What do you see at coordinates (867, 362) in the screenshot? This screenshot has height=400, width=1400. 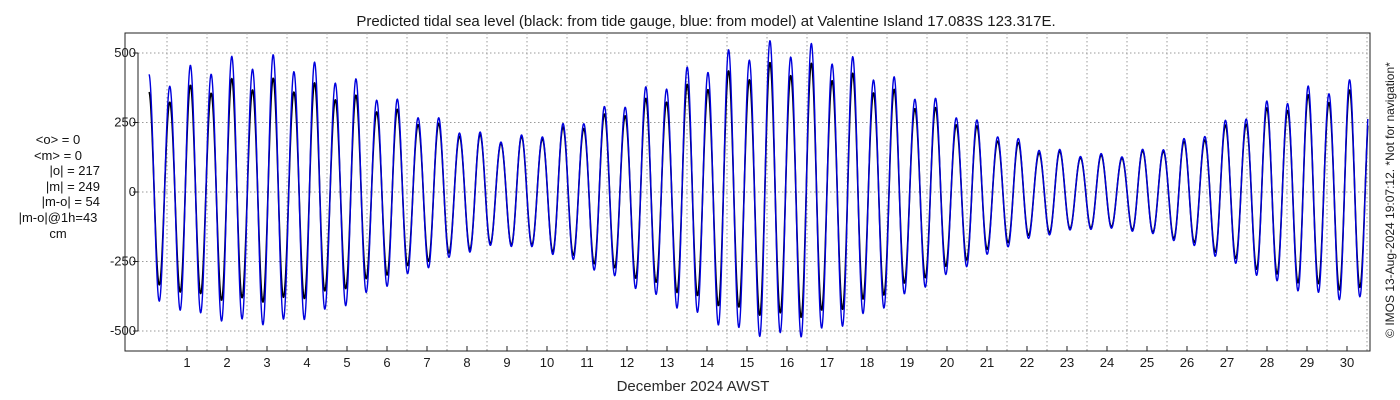 I see `x-tick-label: 18` at bounding box center [867, 362].